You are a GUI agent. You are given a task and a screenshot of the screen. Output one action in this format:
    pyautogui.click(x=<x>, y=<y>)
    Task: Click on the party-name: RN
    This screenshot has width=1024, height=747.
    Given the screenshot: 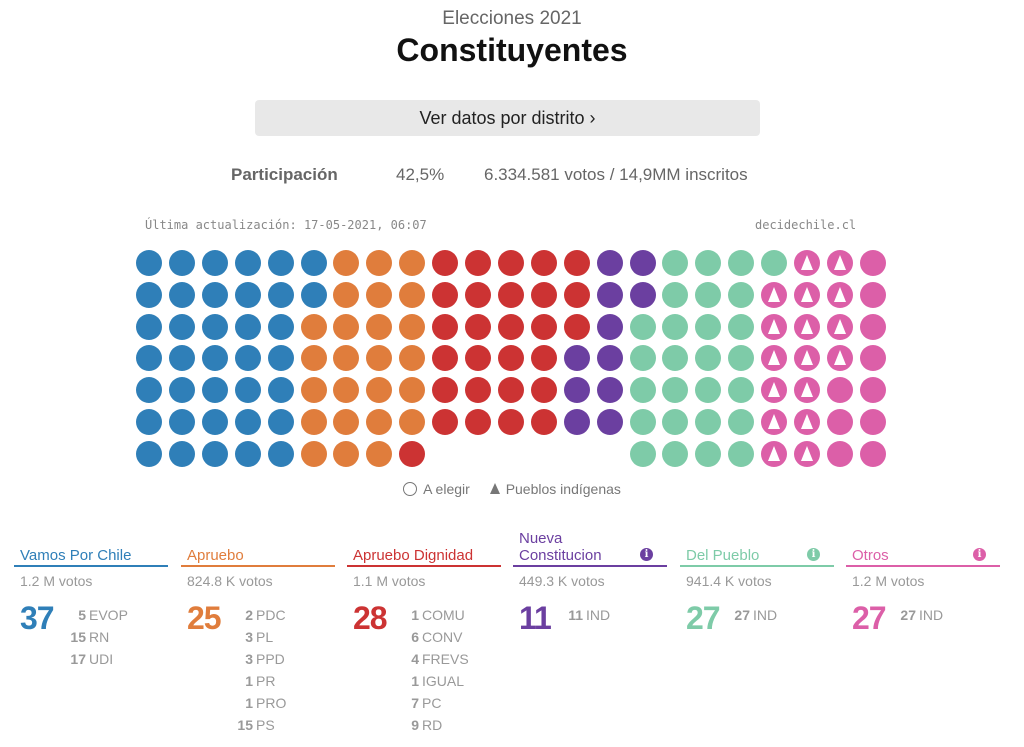 What is the action you would take?
    pyautogui.click(x=99, y=637)
    